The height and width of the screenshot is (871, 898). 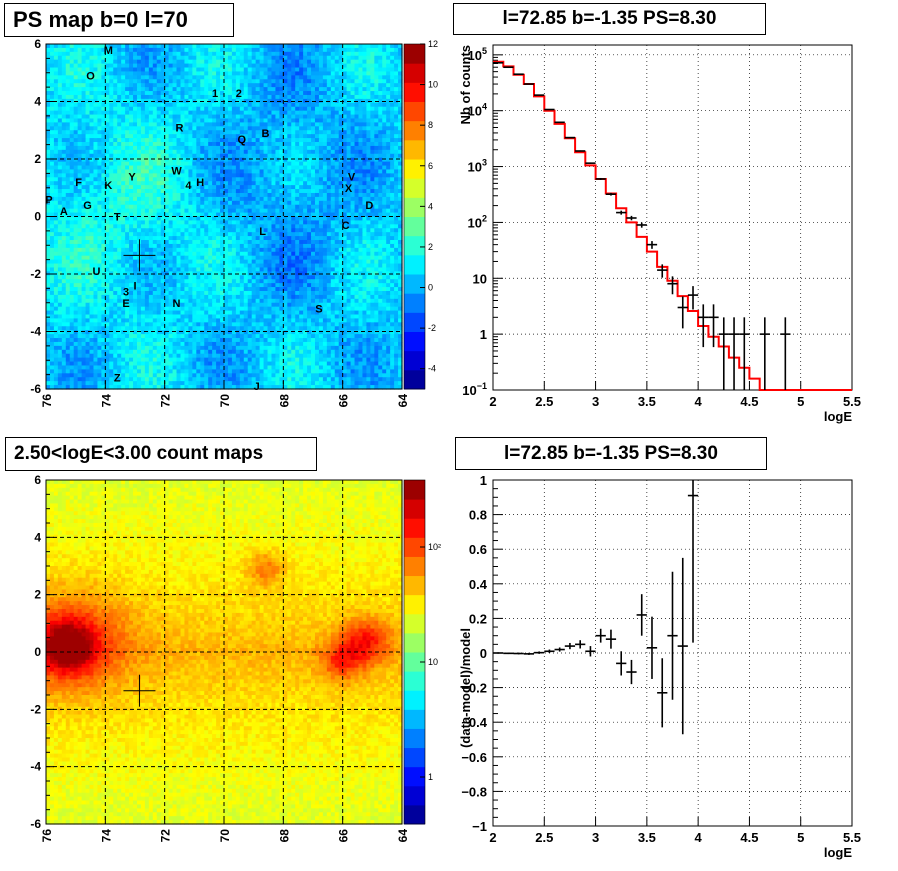 What do you see at coordinates (800, 837) in the screenshot?
I see `residual-x-tick-label: 5` at bounding box center [800, 837].